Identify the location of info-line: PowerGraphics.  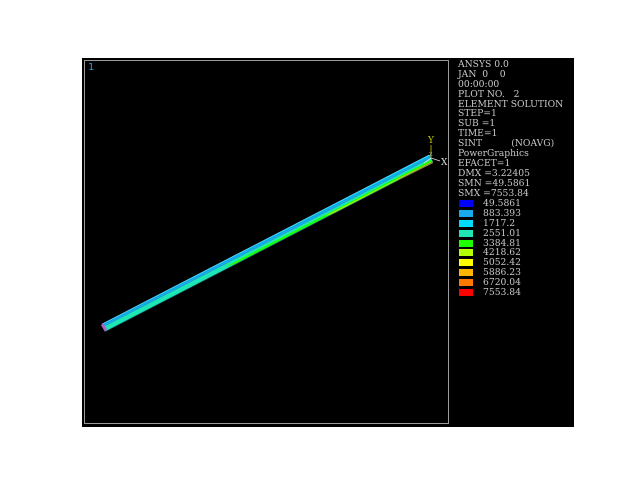
(493, 154).